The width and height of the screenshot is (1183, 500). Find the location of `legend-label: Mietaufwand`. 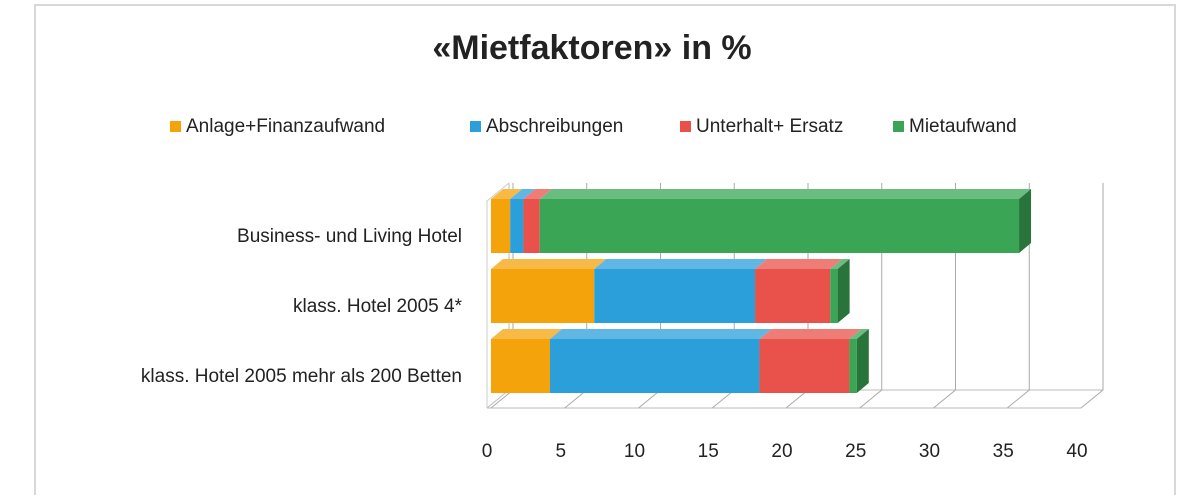

legend-label: Mietaufwand is located at coordinates (963, 126).